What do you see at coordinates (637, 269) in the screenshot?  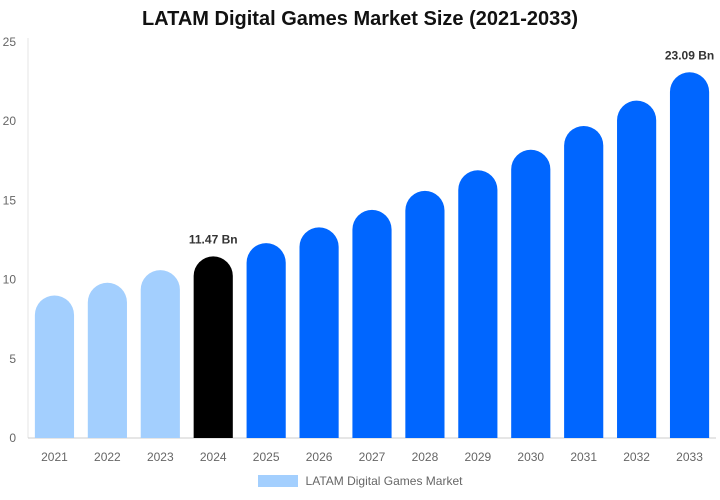 I see `bar-2032` at bounding box center [637, 269].